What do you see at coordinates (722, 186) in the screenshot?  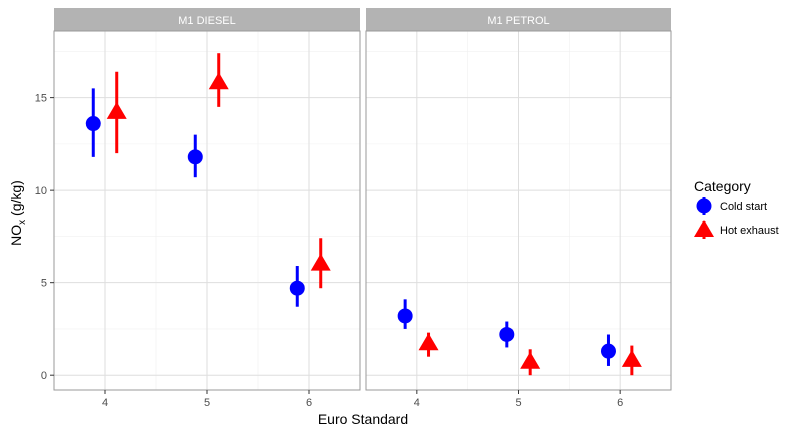 I see `legend-title: Category` at bounding box center [722, 186].